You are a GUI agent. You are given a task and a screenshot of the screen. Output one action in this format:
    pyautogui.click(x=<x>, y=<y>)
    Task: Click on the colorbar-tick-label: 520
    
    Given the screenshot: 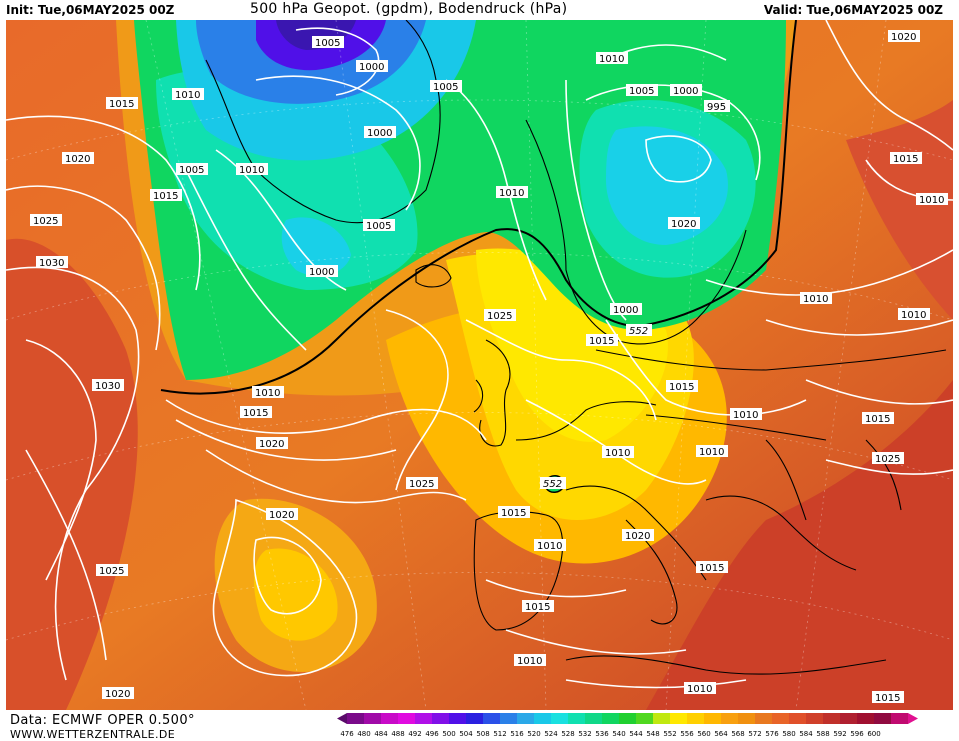 What is the action you would take?
    pyautogui.click(x=533, y=734)
    